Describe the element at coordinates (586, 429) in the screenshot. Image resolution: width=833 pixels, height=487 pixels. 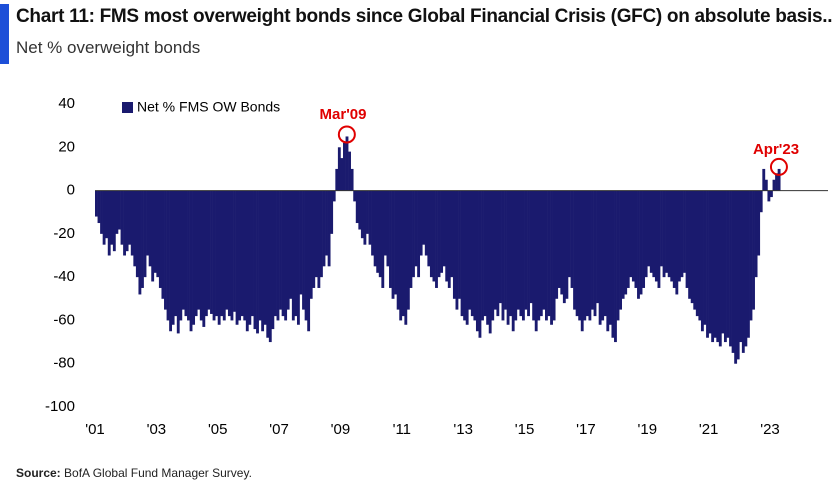
I see `x-tick-label: '17` at that location.